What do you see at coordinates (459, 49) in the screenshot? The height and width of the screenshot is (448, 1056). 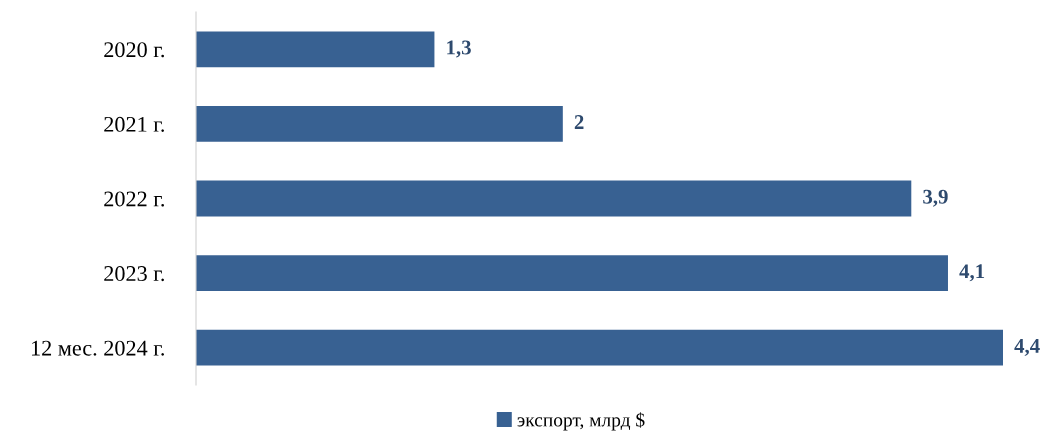 I see `data-label: 1,3` at bounding box center [459, 49].